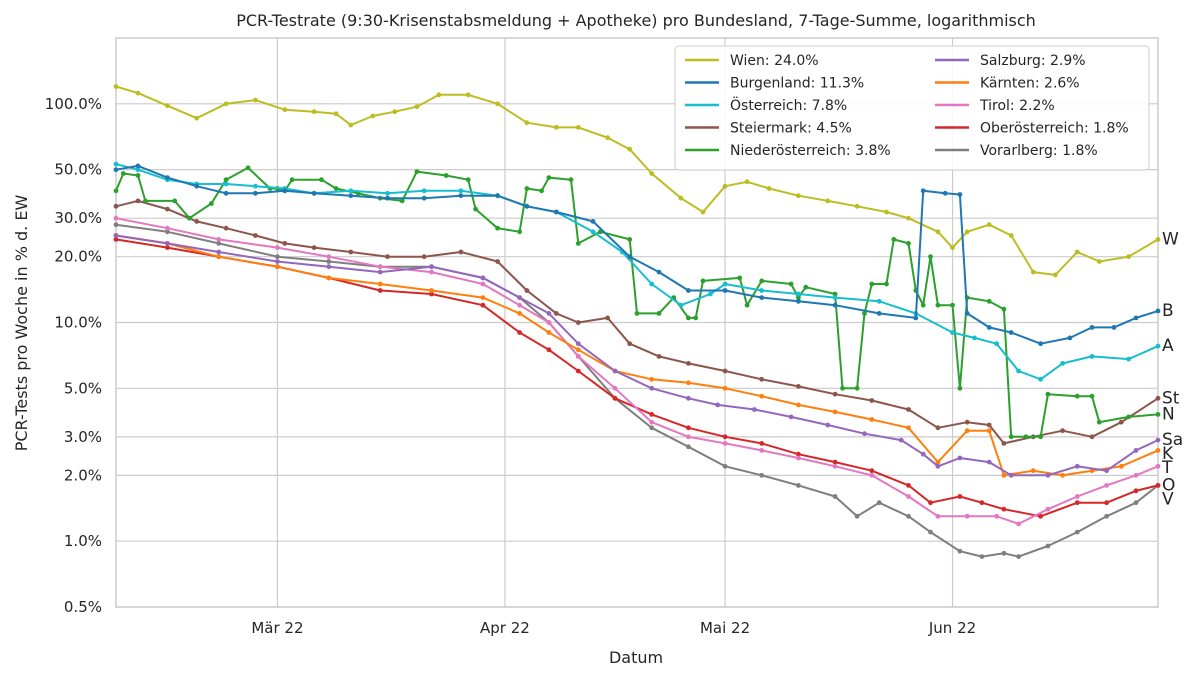 This screenshot has width=1198, height=679. Describe the element at coordinates (73, 104) in the screenshot. I see `y-tick-label: 100.0%` at that location.